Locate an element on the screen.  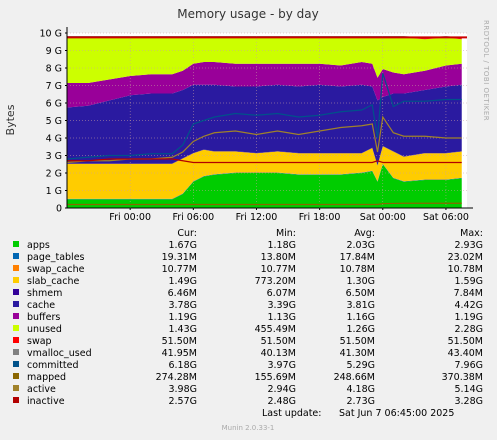
y-tick-label: 0 is located at coordinates (59, 209).